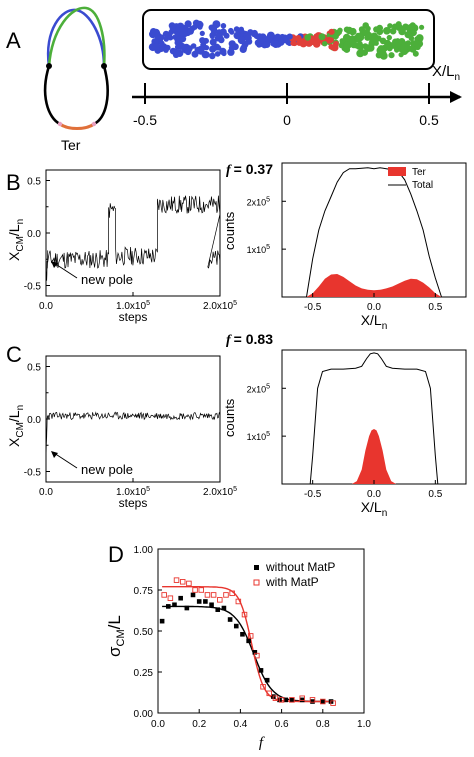 The image size is (474, 757). What do you see at coordinates (419, 172) in the screenshot?
I see `legend-label: Ter` at bounding box center [419, 172].